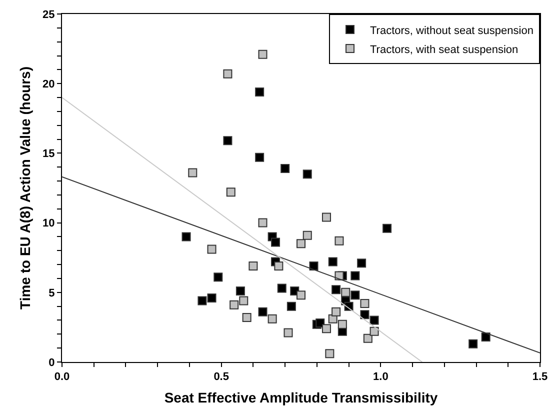  What do you see at coordinates (51, 362) in the screenshot?
I see `y-tick-label: 0` at bounding box center [51, 362].